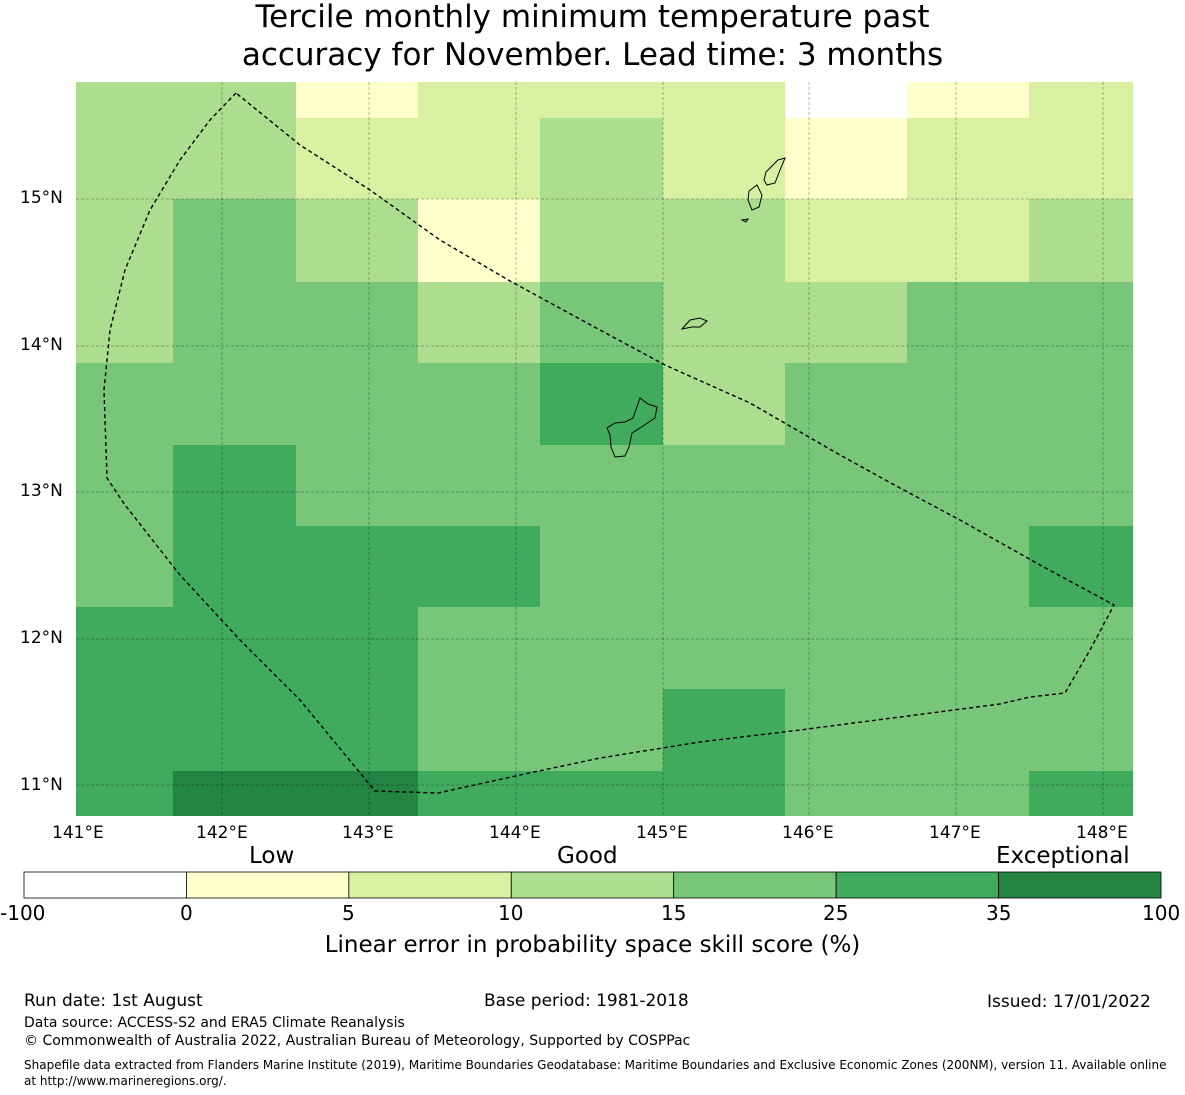  I want to click on island-north, so click(774, 171).